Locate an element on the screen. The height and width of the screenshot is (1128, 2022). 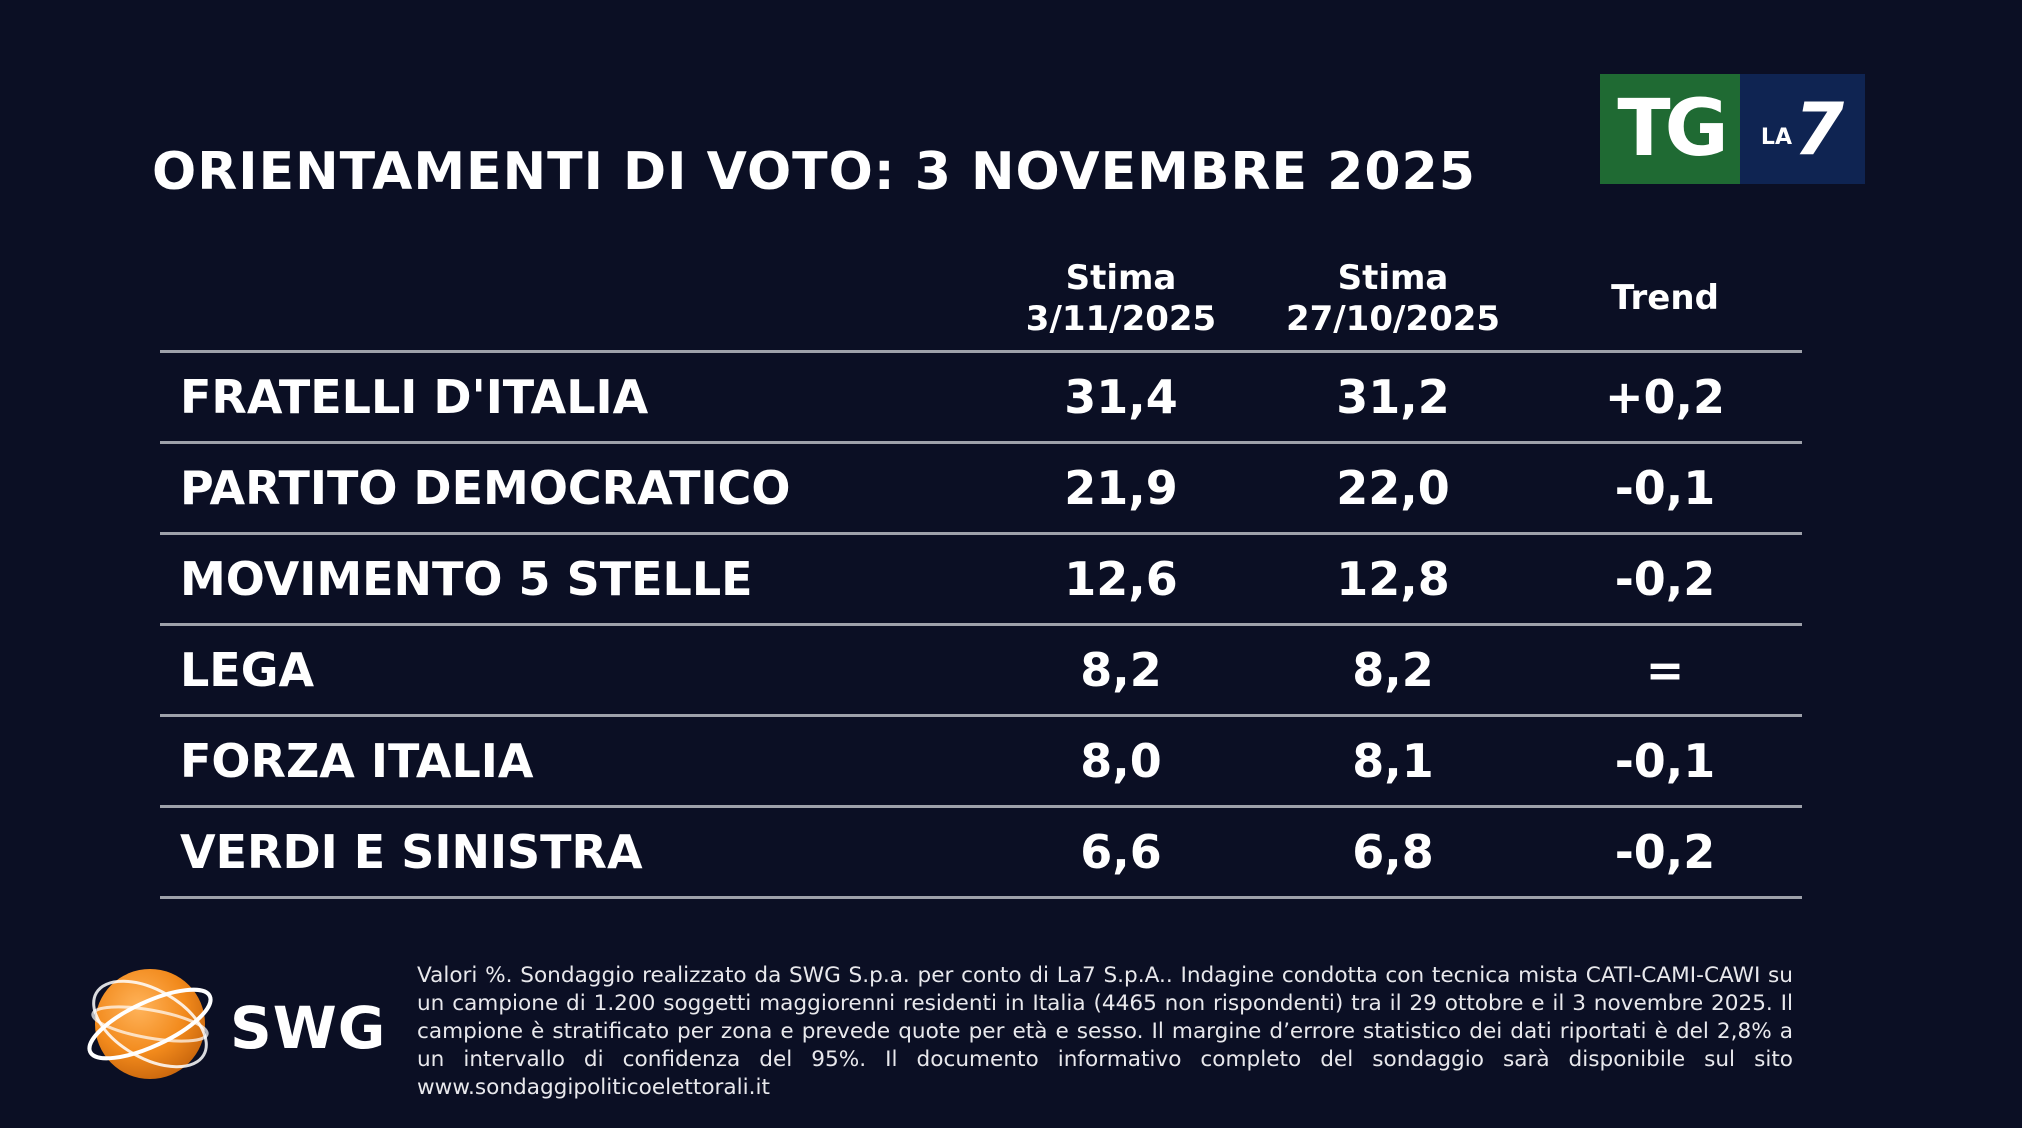
seven-logo-text: 7 is located at coordinates (1819, 129).